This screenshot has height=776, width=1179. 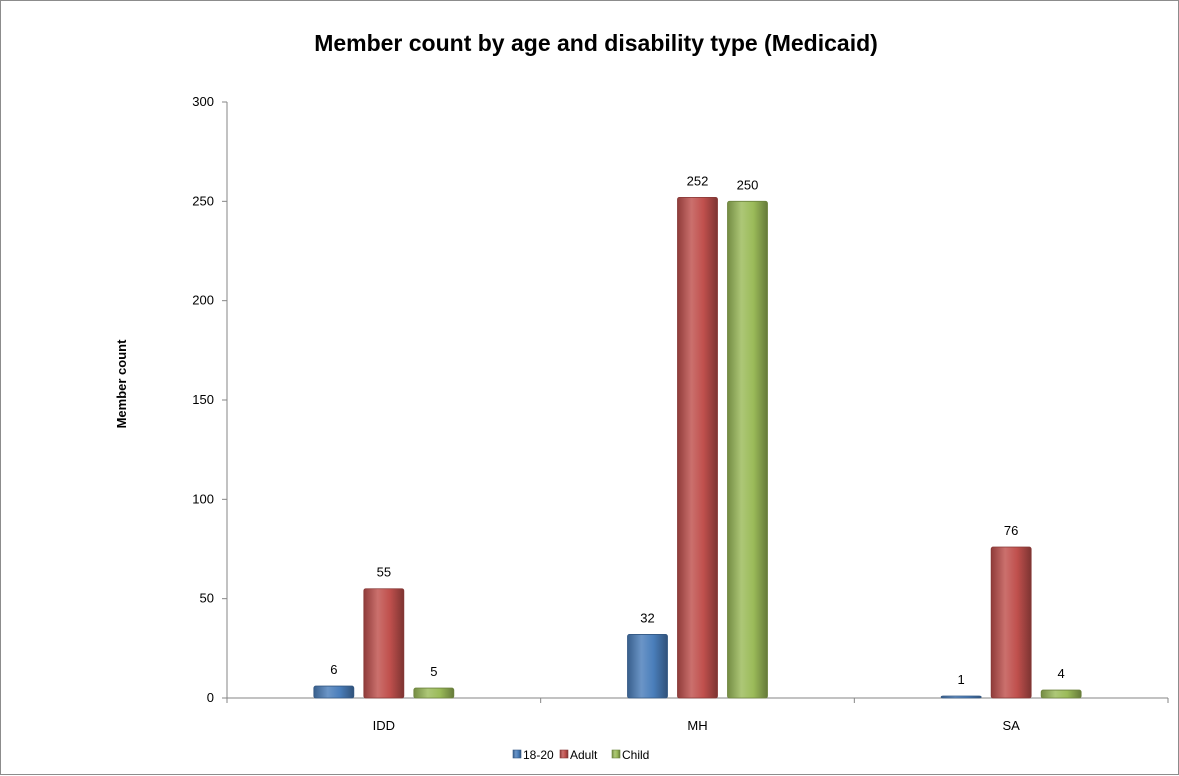 I want to click on x-tick-label: MH, so click(x=697, y=725).